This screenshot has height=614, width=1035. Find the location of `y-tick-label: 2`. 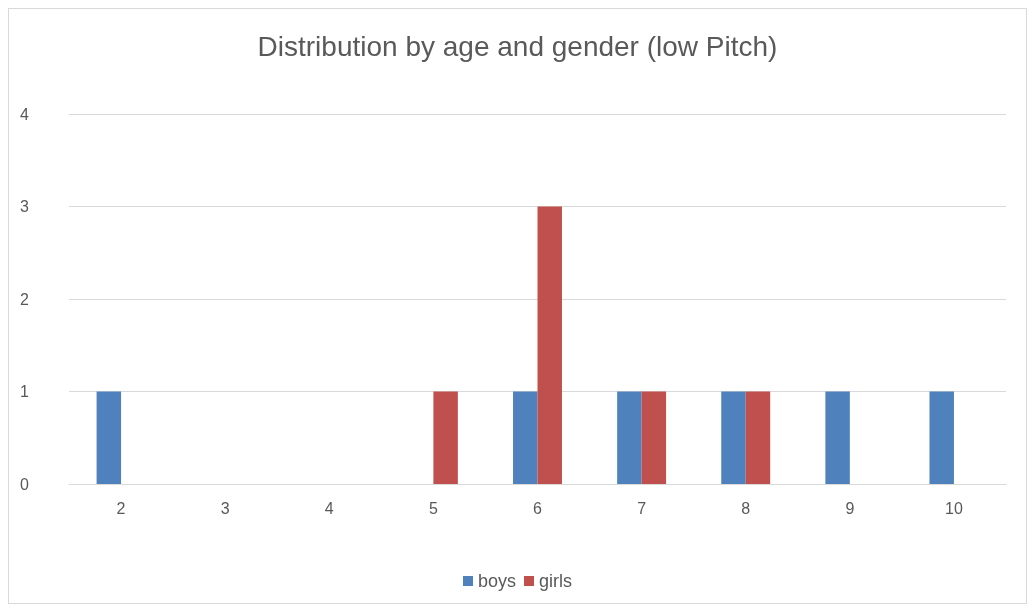

y-tick-label: 2 is located at coordinates (25, 299).